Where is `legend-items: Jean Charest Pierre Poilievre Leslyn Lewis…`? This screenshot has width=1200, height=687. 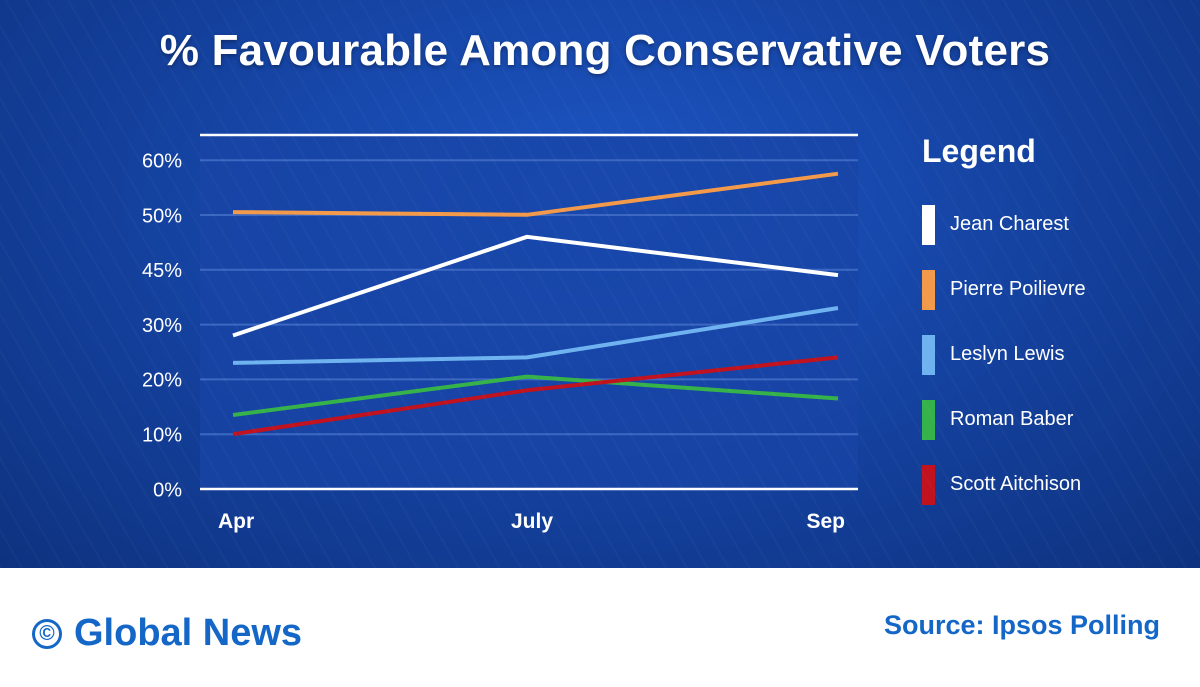
legend-items: Jean Charest Pierre Poilievre Leslyn Lewis… is located at coordinates (1057, 354).